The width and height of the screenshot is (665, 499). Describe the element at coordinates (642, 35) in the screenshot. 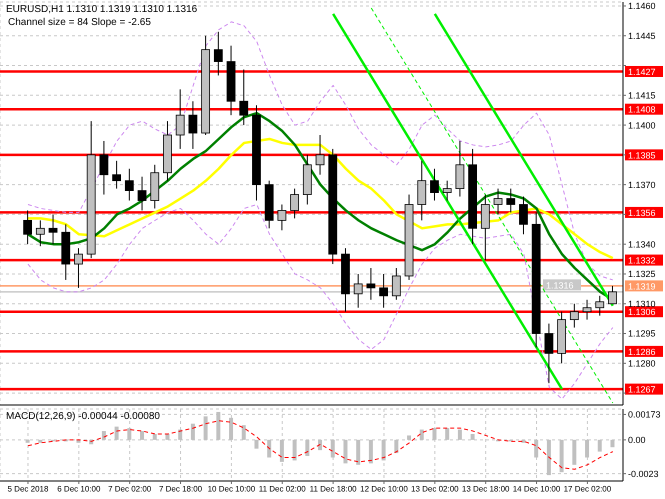

I see `y-tick-label: 1.1445` at that location.